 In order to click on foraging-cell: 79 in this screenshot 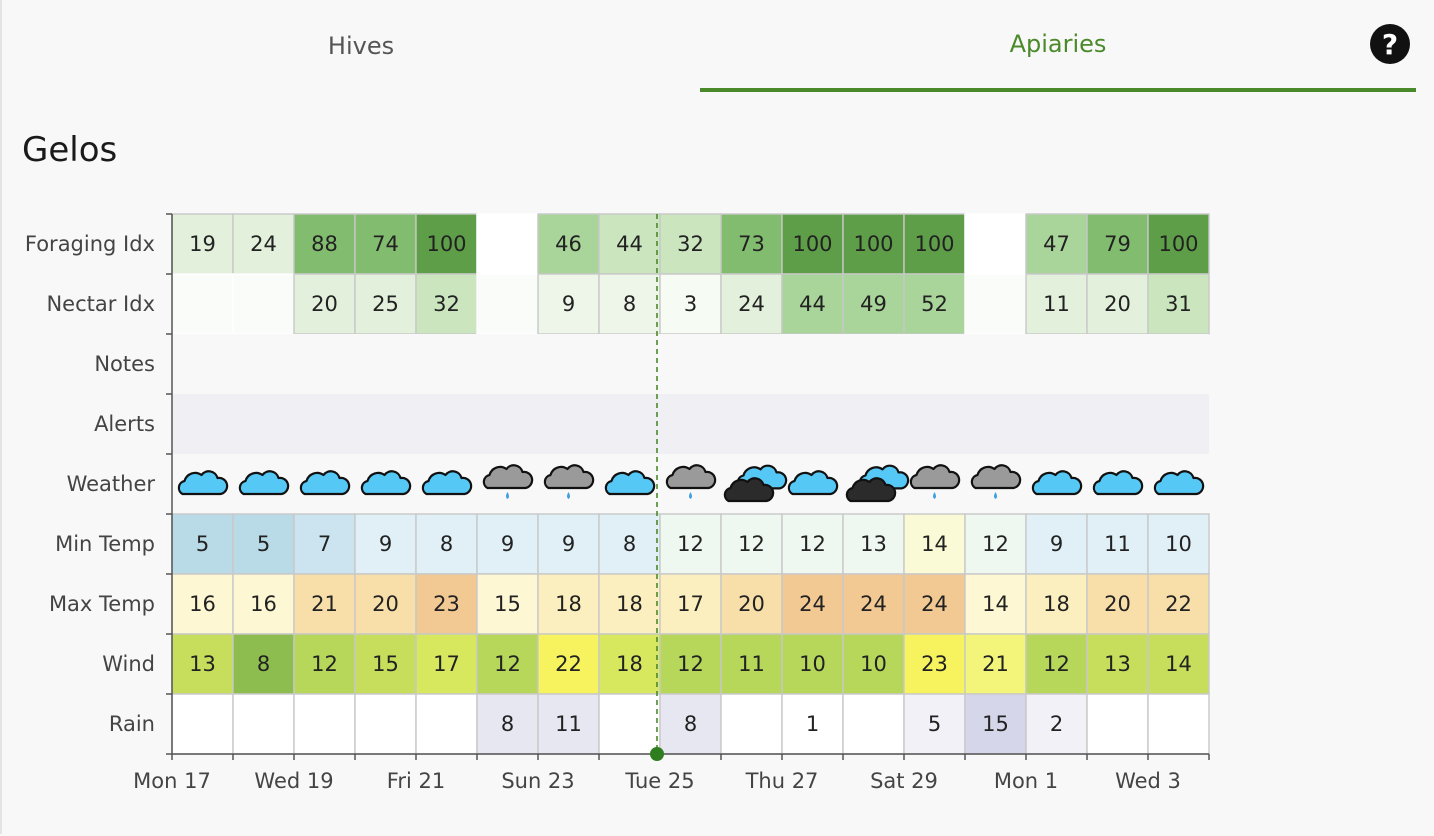, I will do `click(1117, 244)`.